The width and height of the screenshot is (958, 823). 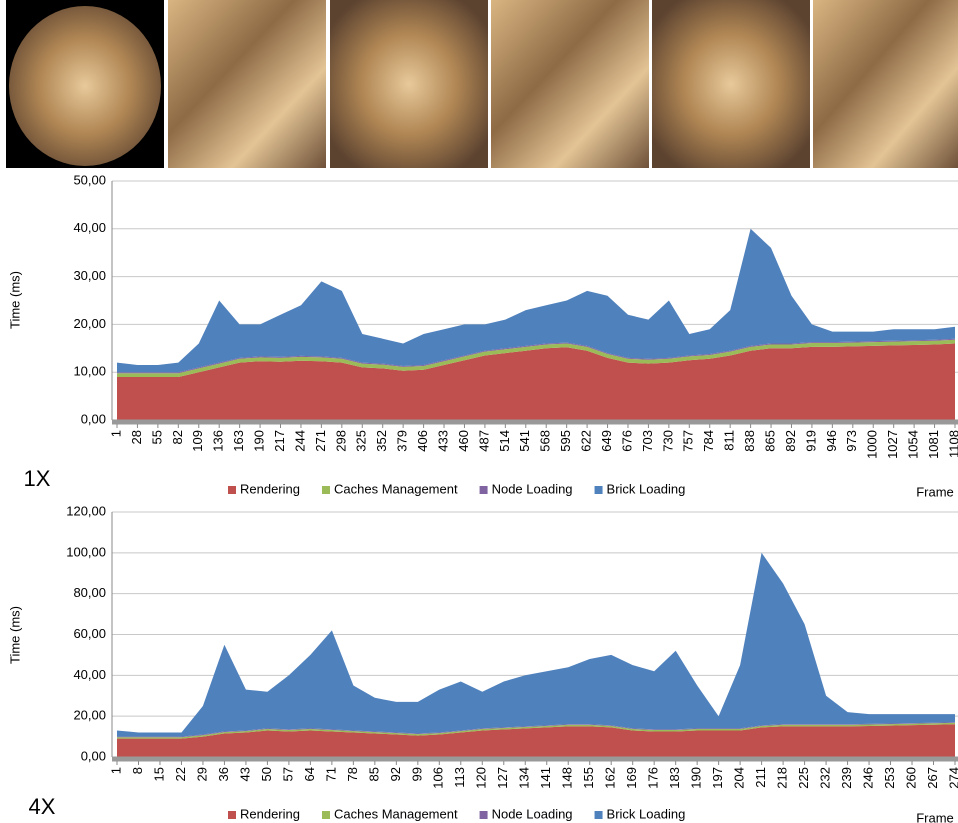 I want to click on x-tick-label: 162, so click(x=610, y=778).